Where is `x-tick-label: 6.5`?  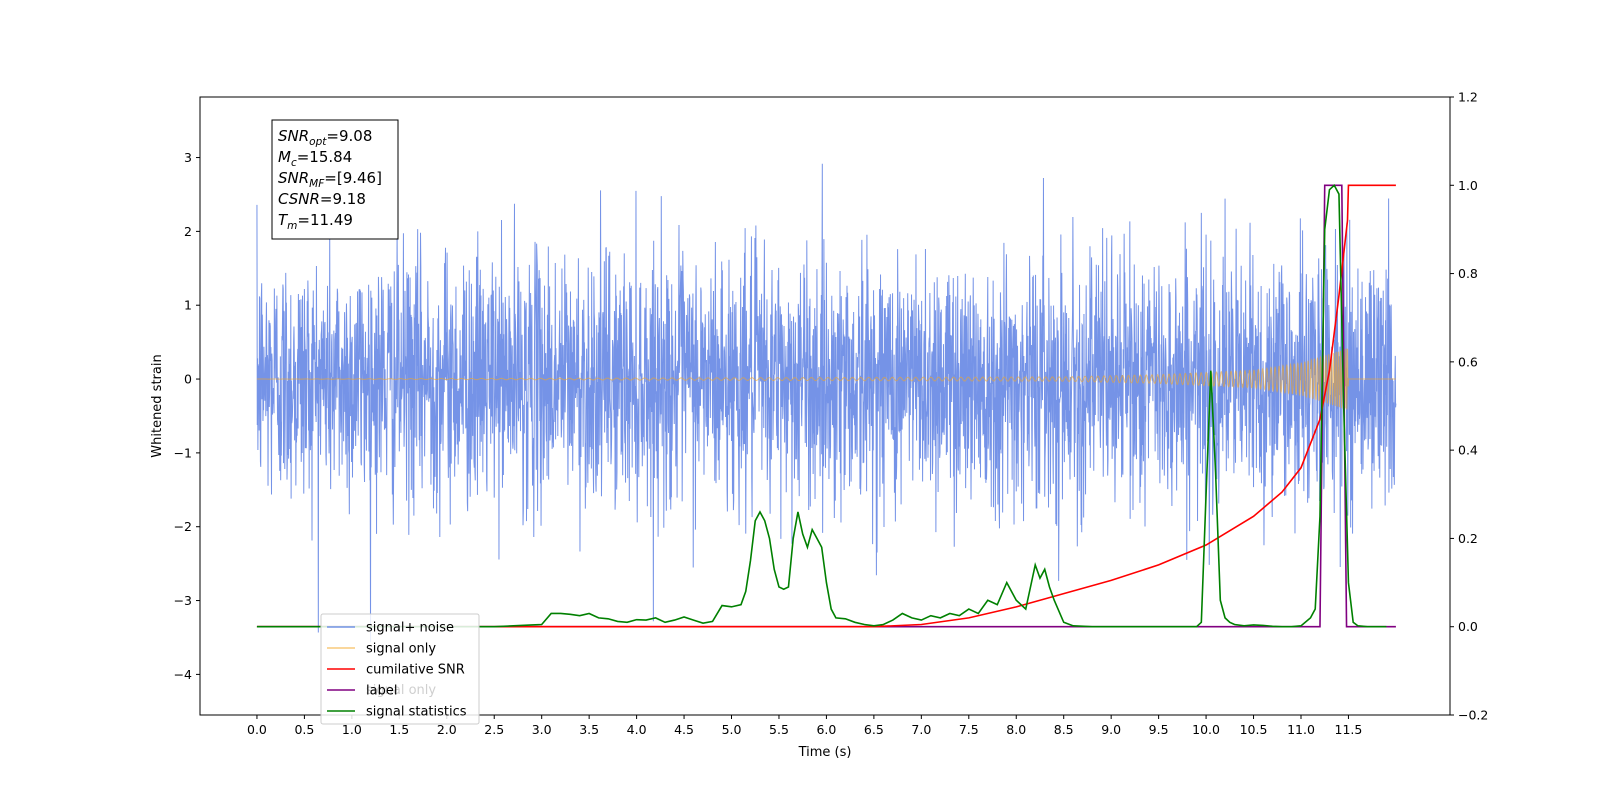 x-tick-label: 6.5 is located at coordinates (874, 729).